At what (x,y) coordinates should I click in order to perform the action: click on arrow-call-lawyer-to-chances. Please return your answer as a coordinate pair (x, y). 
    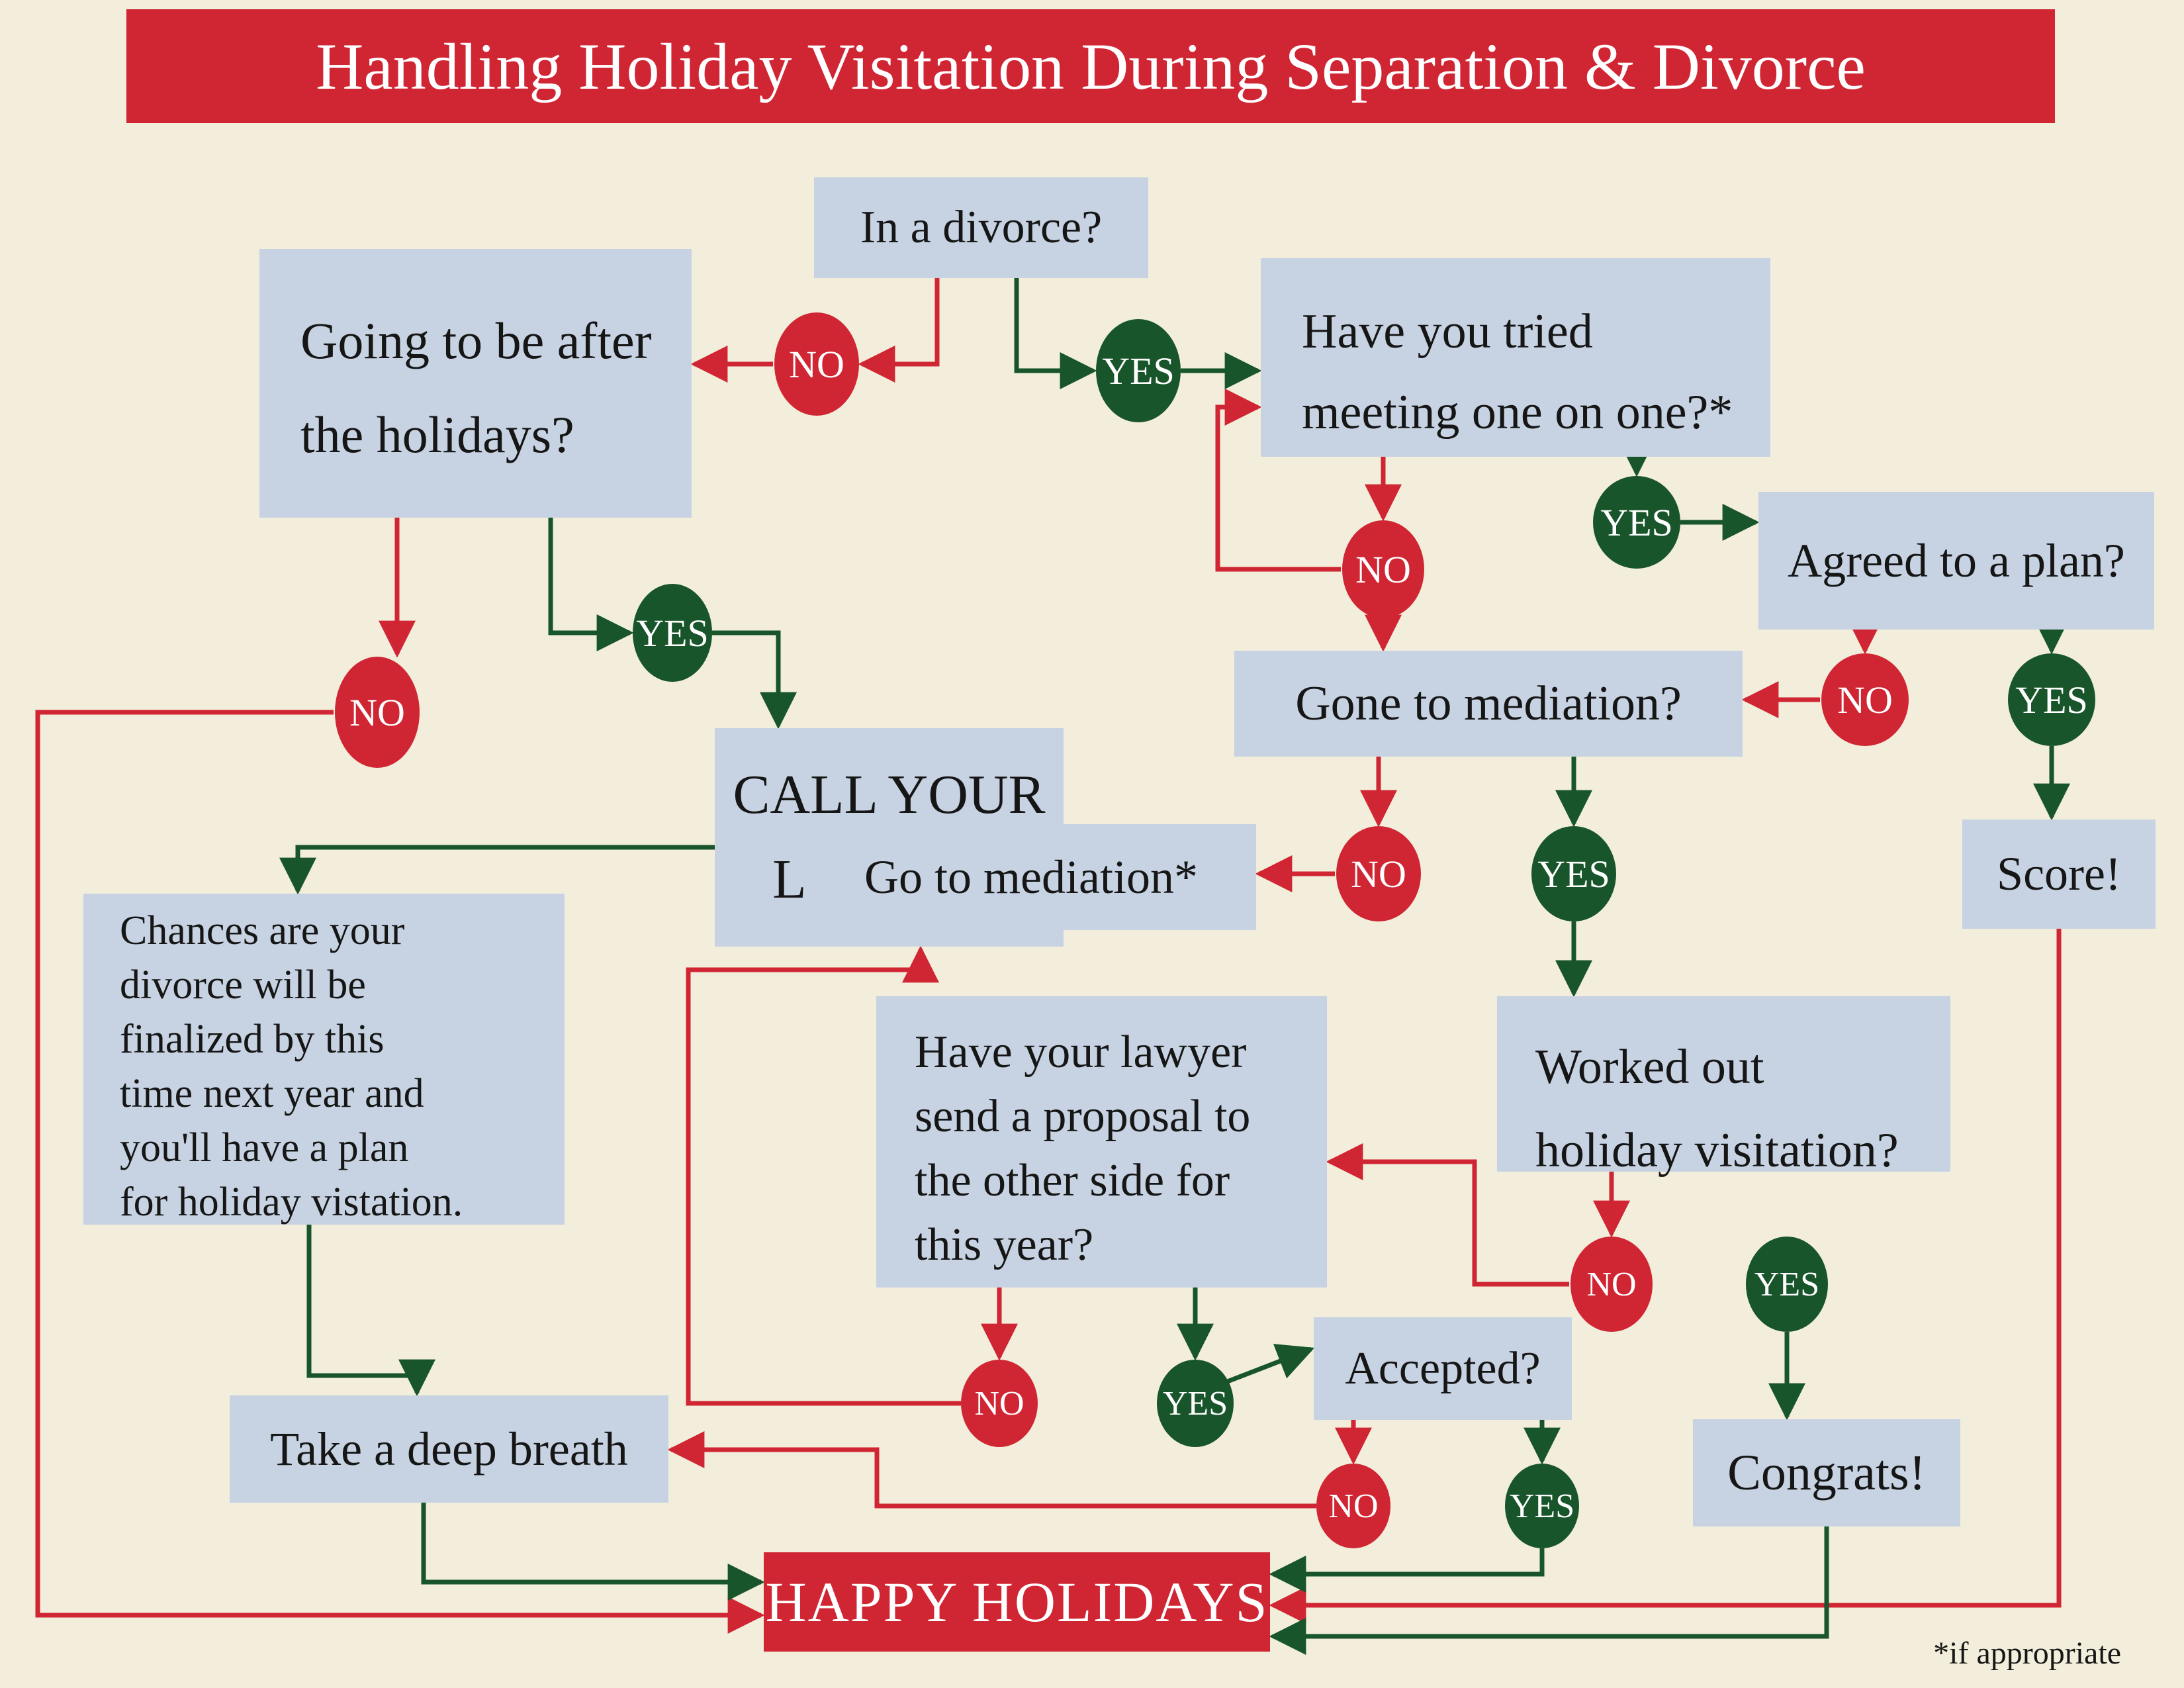
    Looking at the image, I should click on (497, 870).